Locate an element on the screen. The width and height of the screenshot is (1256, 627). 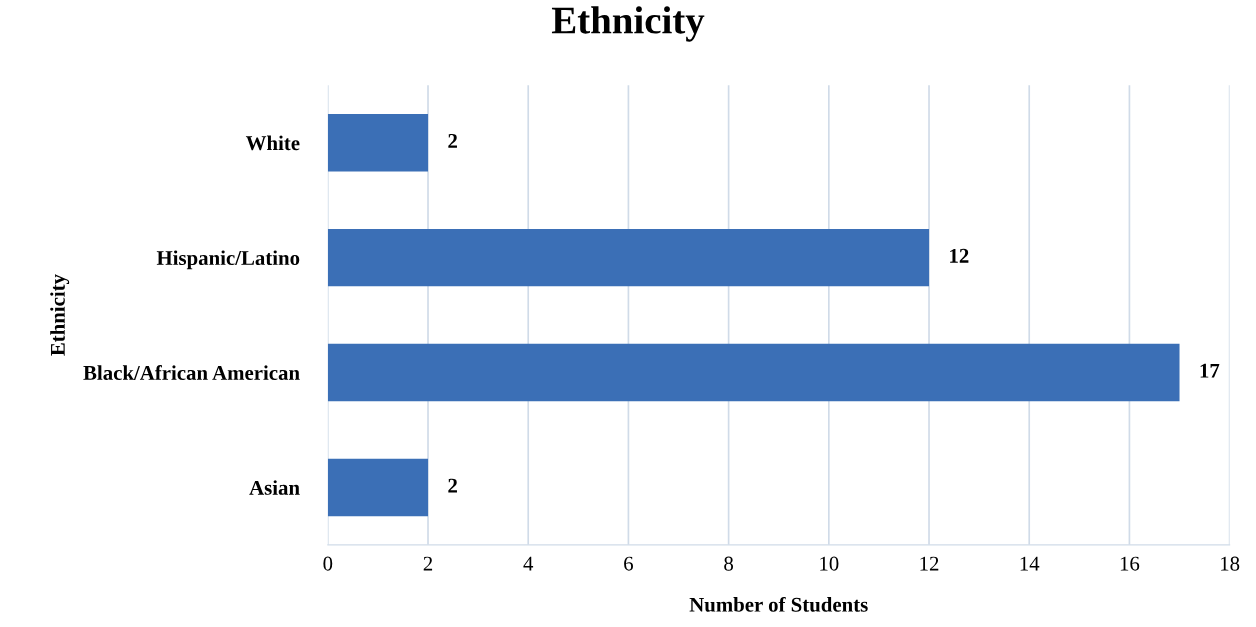
x-tick-label: 4 is located at coordinates (528, 563).